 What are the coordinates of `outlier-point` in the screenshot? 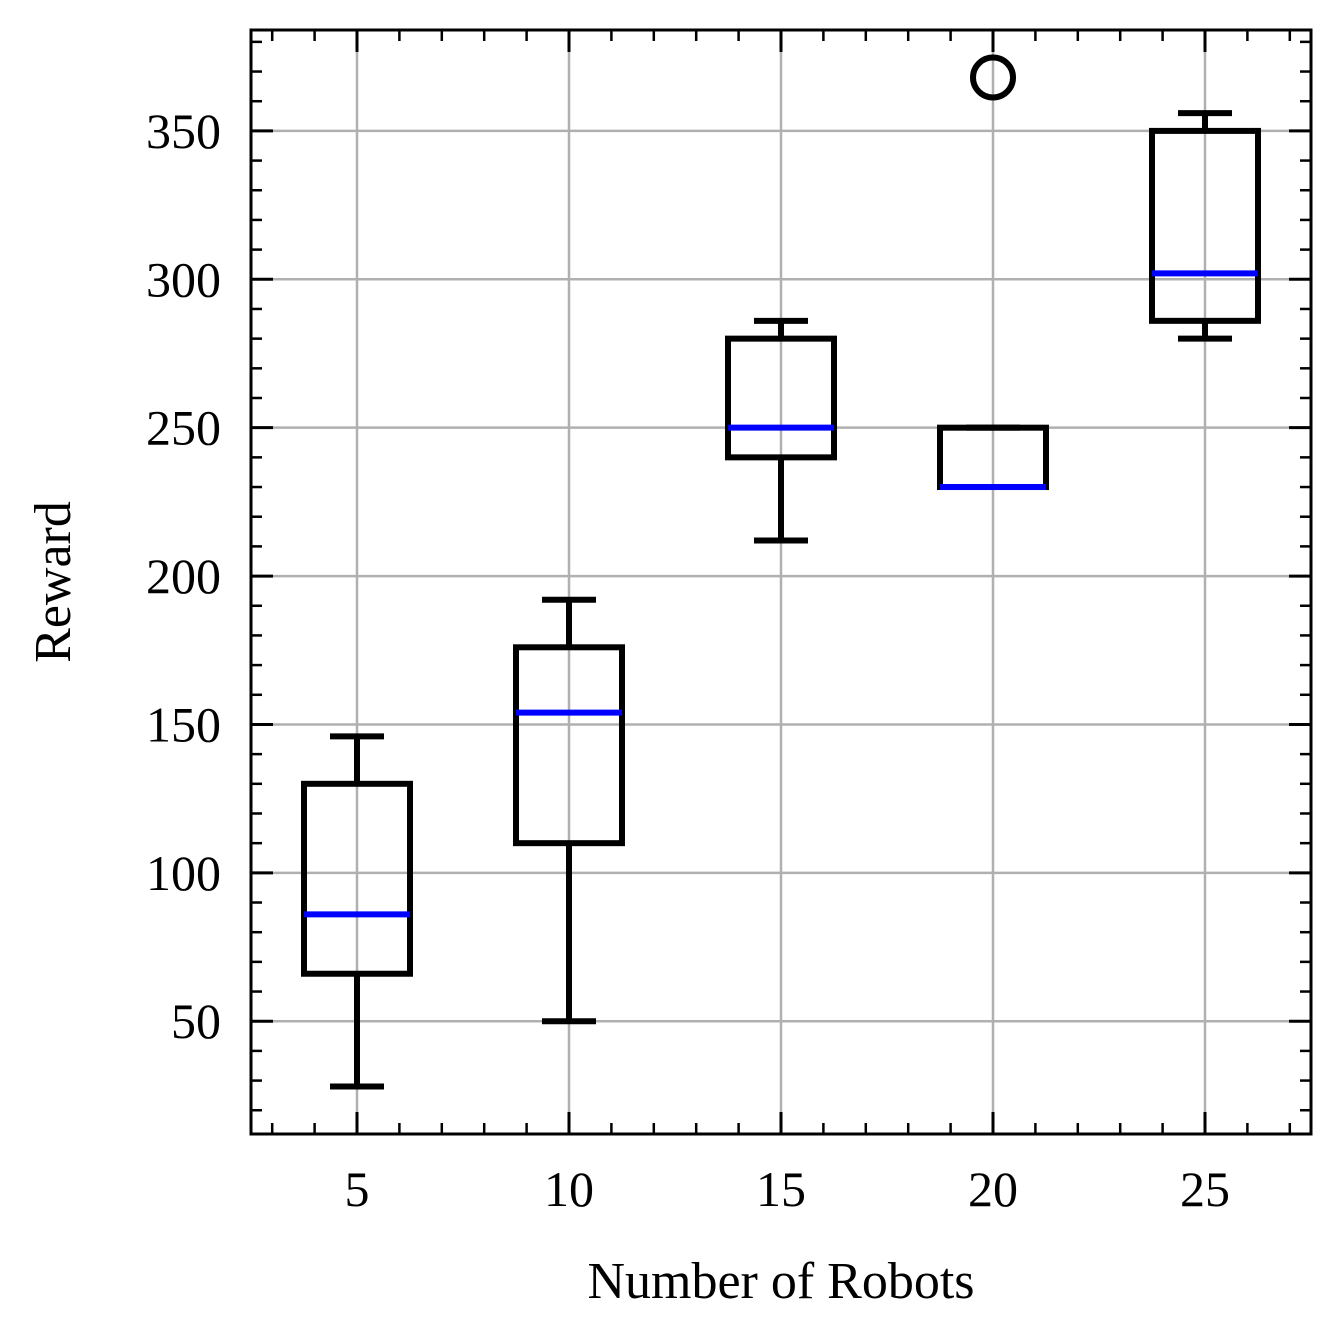 It's located at (993, 77).